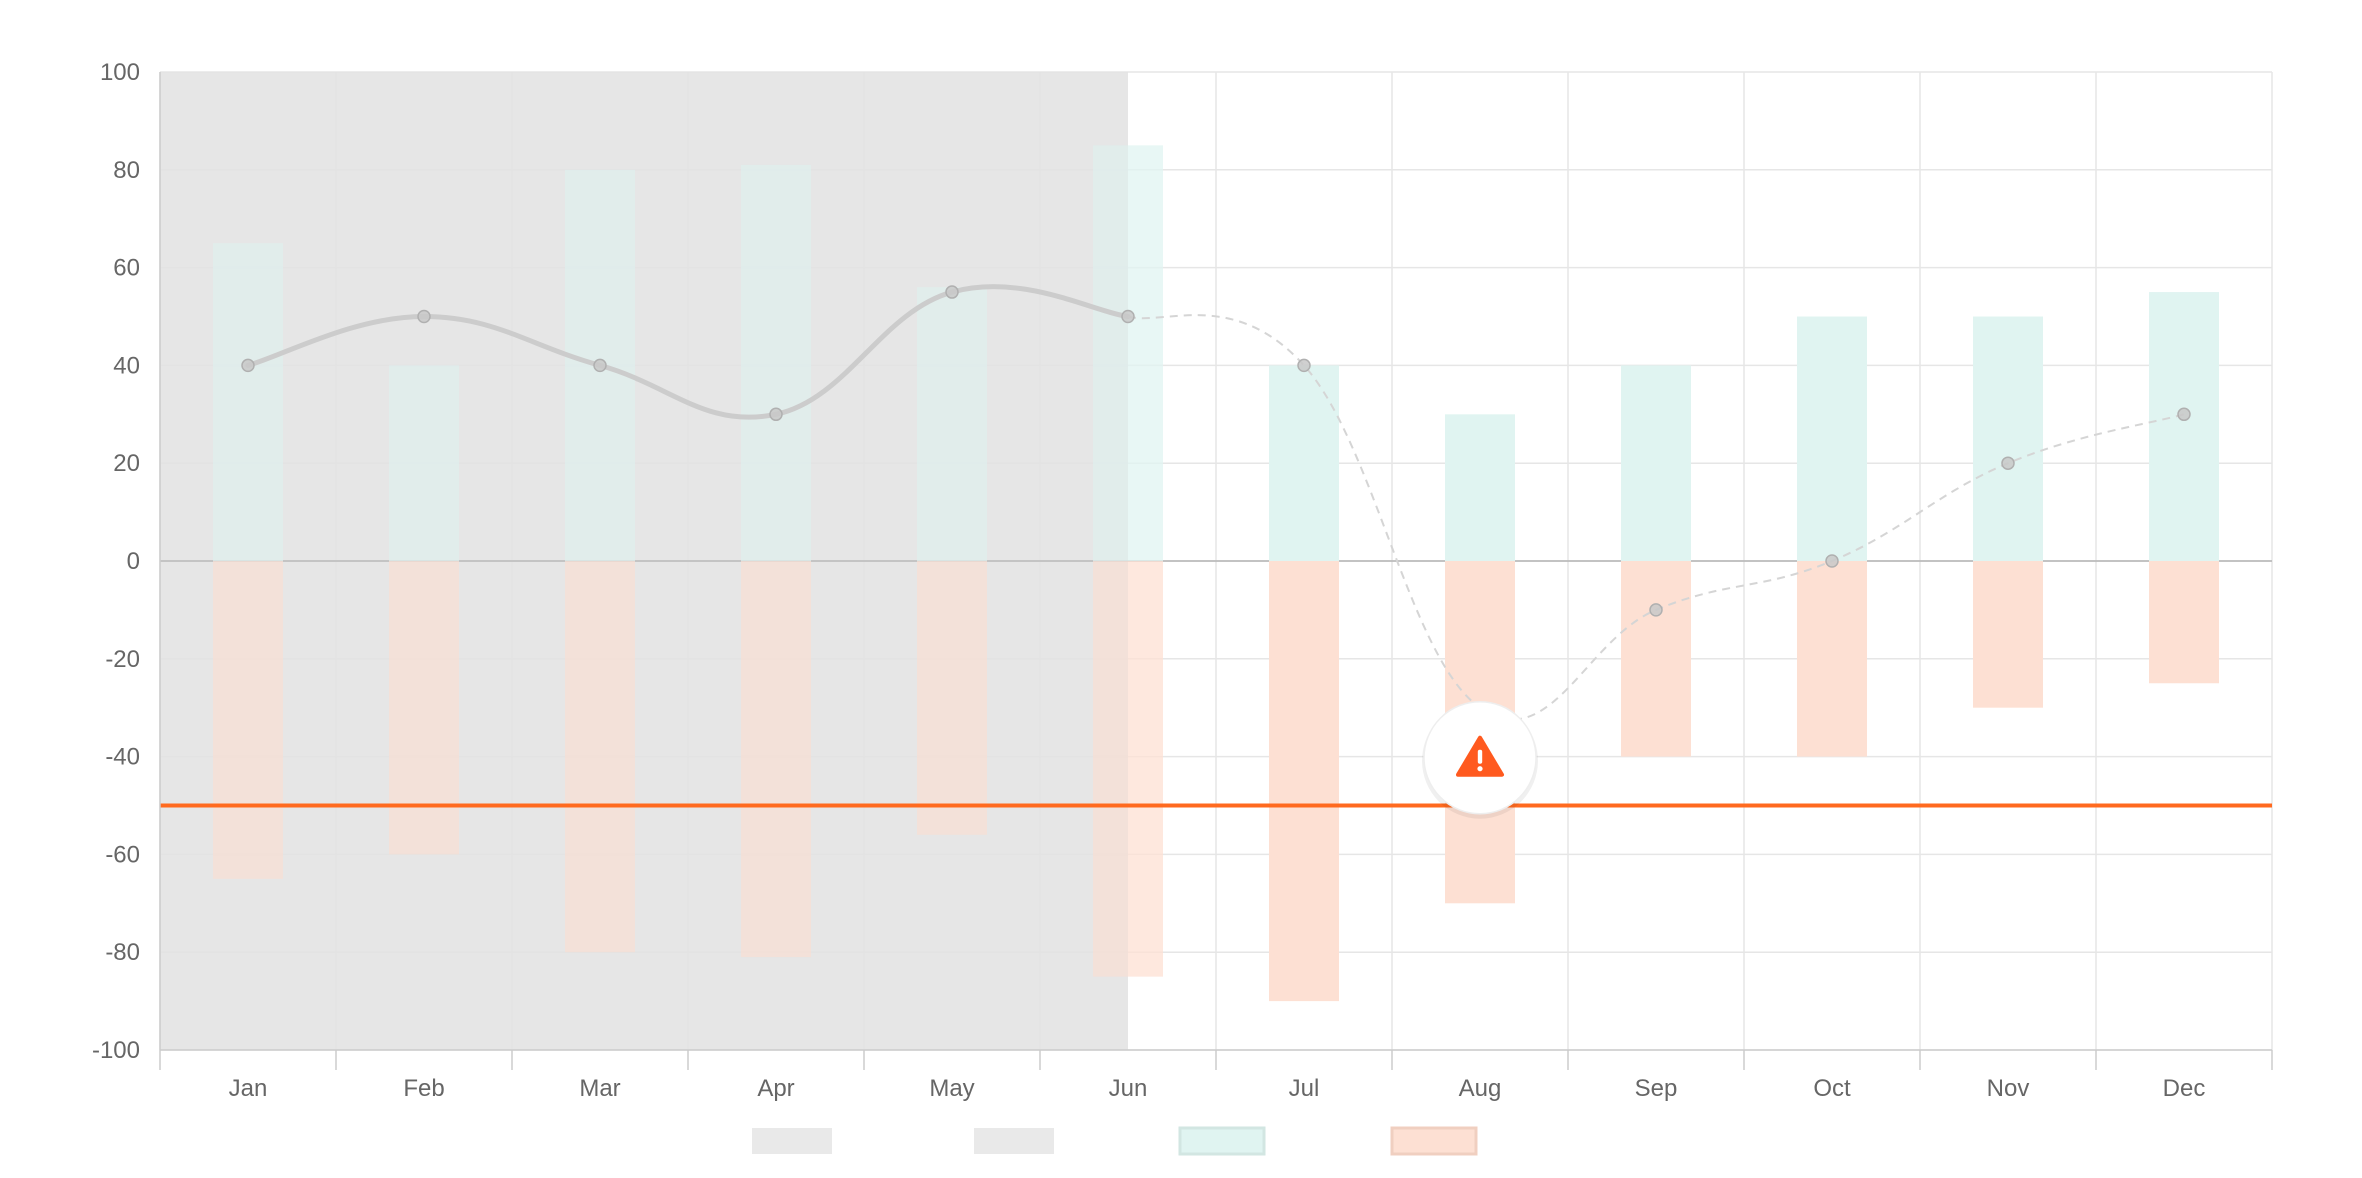 The height and width of the screenshot is (1178, 2362). Describe the element at coordinates (1656, 610) in the screenshot. I see `line-point-sep` at that location.